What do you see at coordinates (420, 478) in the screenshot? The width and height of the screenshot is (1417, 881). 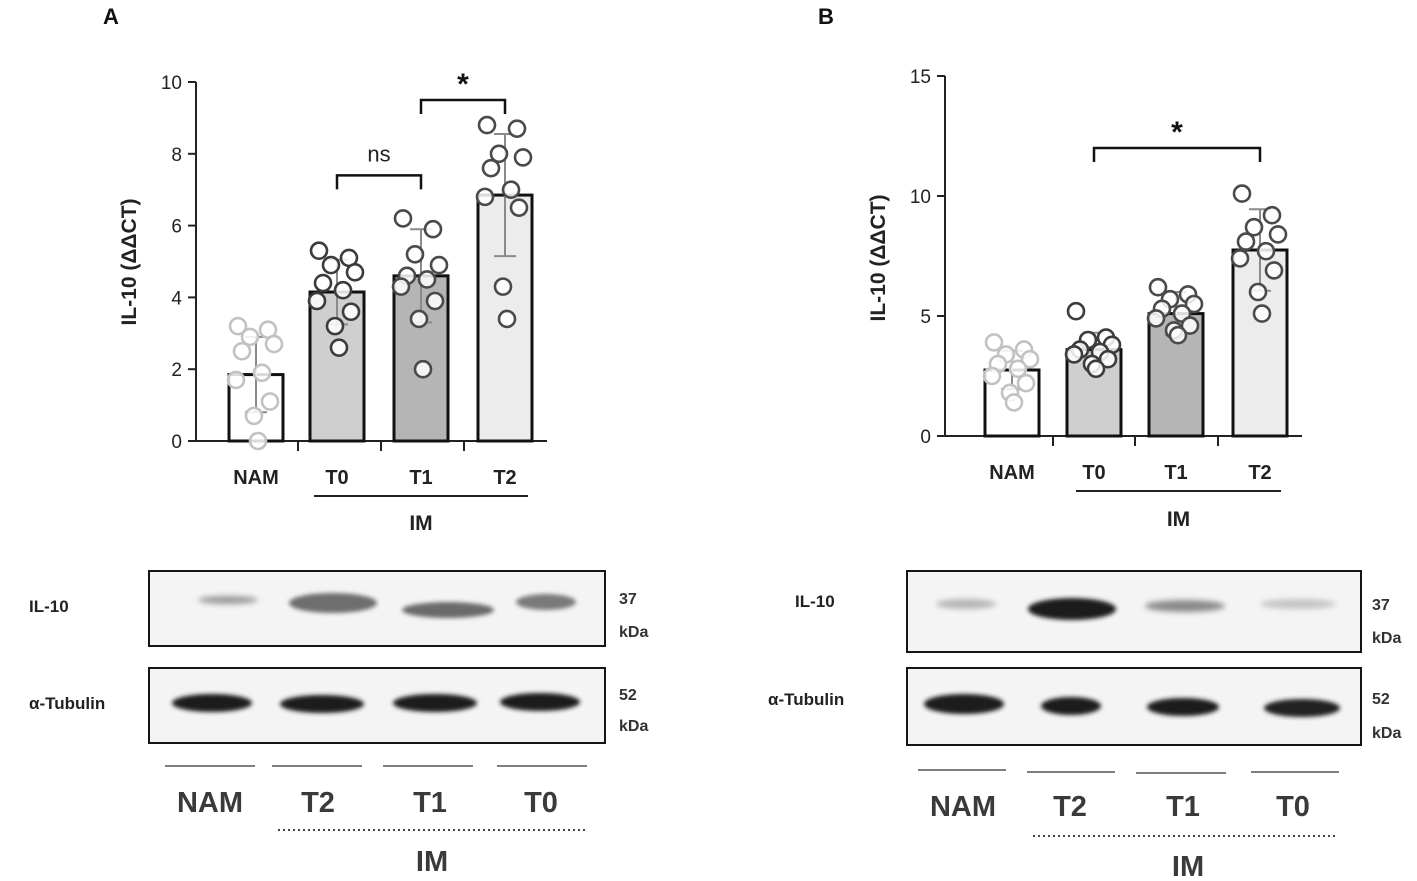 I see `chart-a-category-label-t1: T1` at bounding box center [420, 478].